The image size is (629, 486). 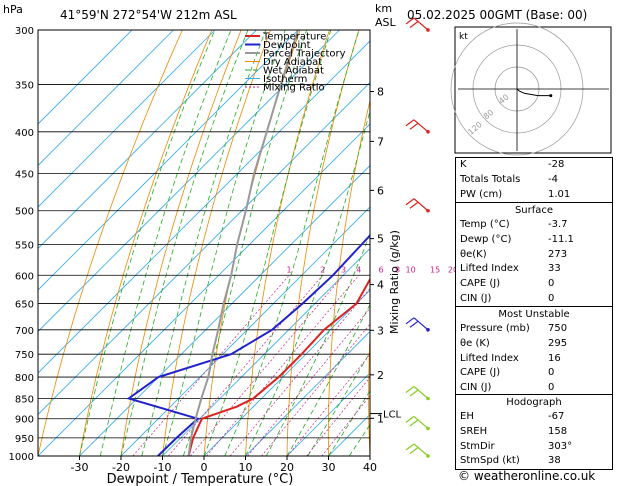 What do you see at coordinates (534, 299) in the screenshot?
I see `surface-row: CIN (J) 0` at bounding box center [534, 299].